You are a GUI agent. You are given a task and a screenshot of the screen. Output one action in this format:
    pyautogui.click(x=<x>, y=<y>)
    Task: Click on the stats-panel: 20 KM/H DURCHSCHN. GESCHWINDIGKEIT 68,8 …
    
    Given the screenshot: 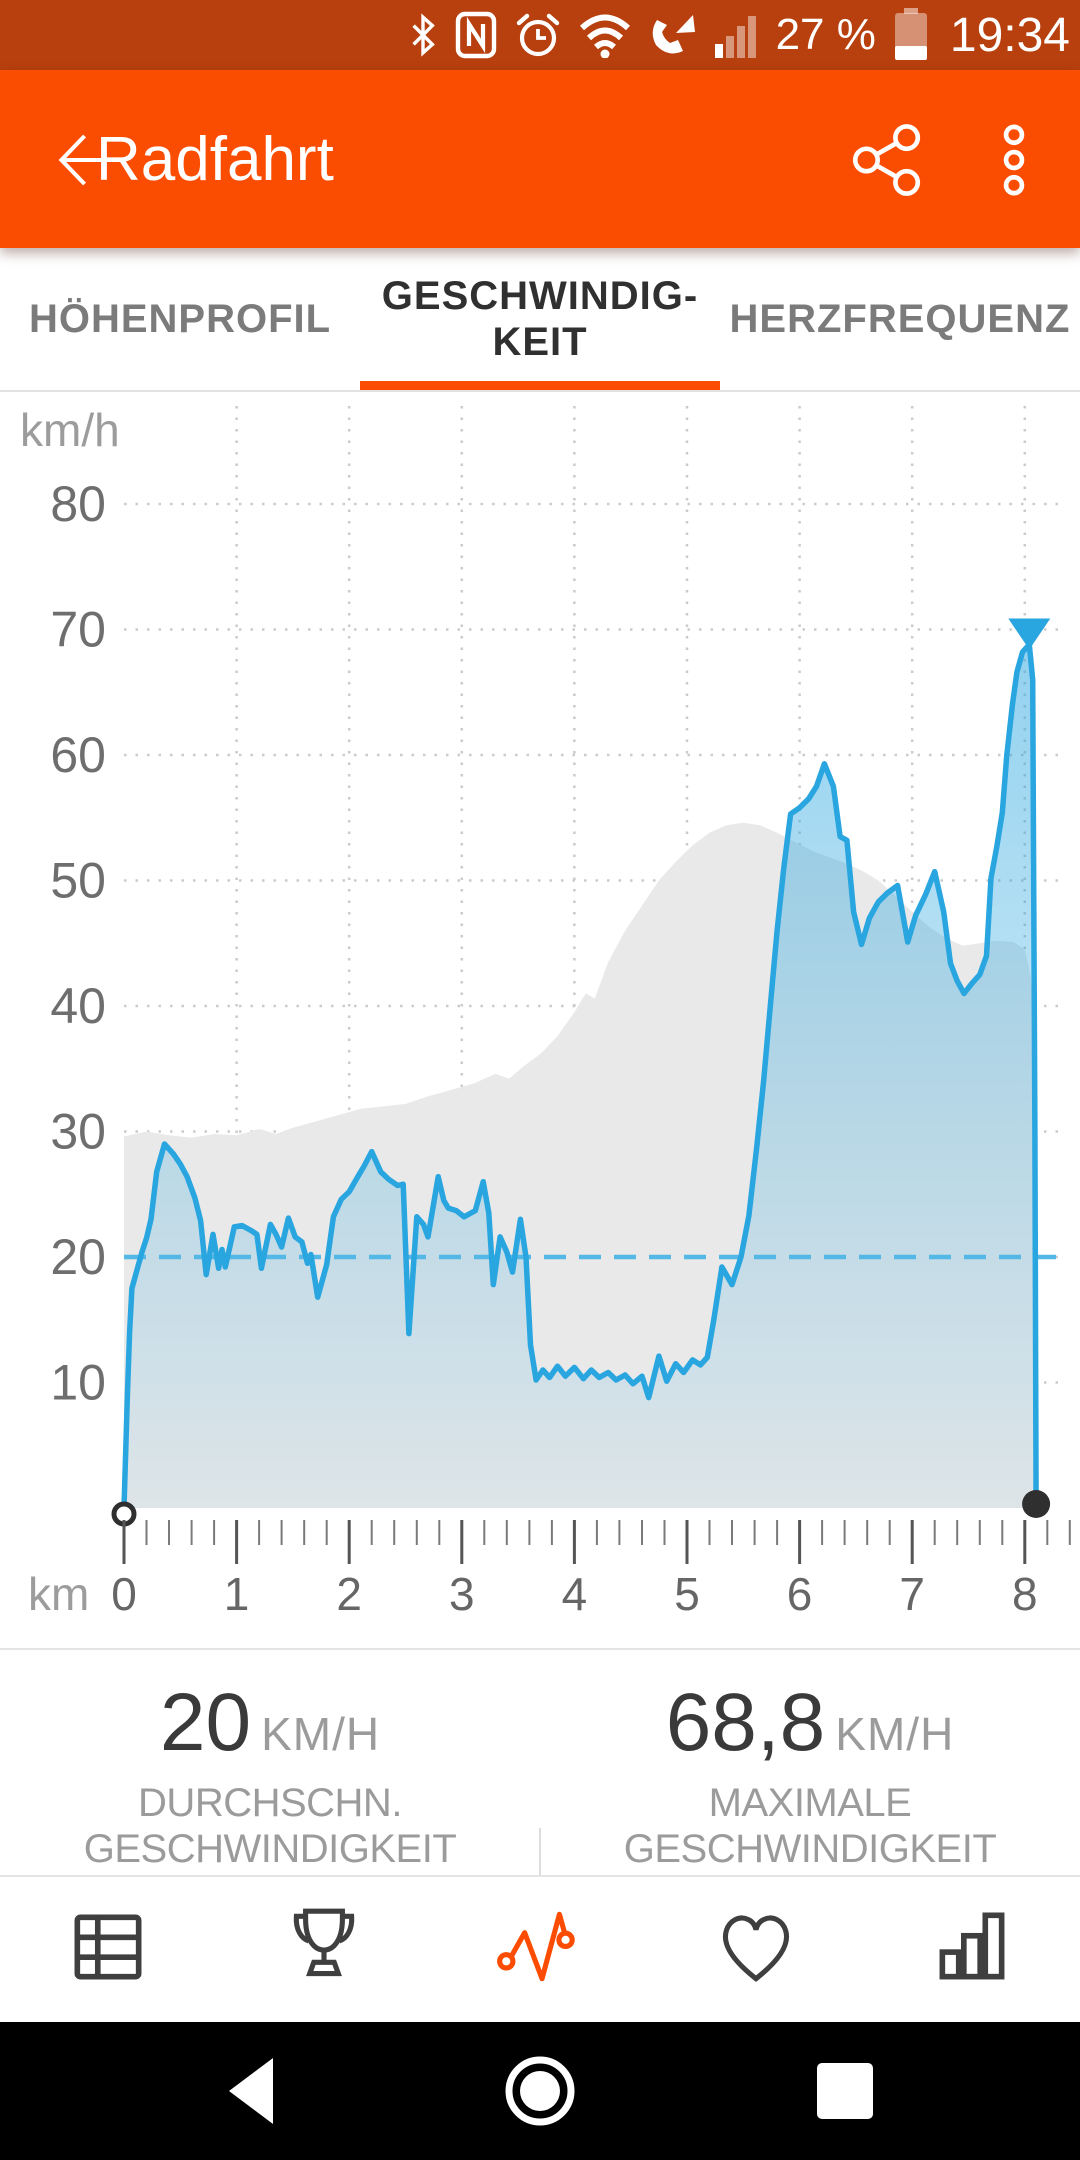 What is the action you would take?
    pyautogui.click(x=540, y=1762)
    